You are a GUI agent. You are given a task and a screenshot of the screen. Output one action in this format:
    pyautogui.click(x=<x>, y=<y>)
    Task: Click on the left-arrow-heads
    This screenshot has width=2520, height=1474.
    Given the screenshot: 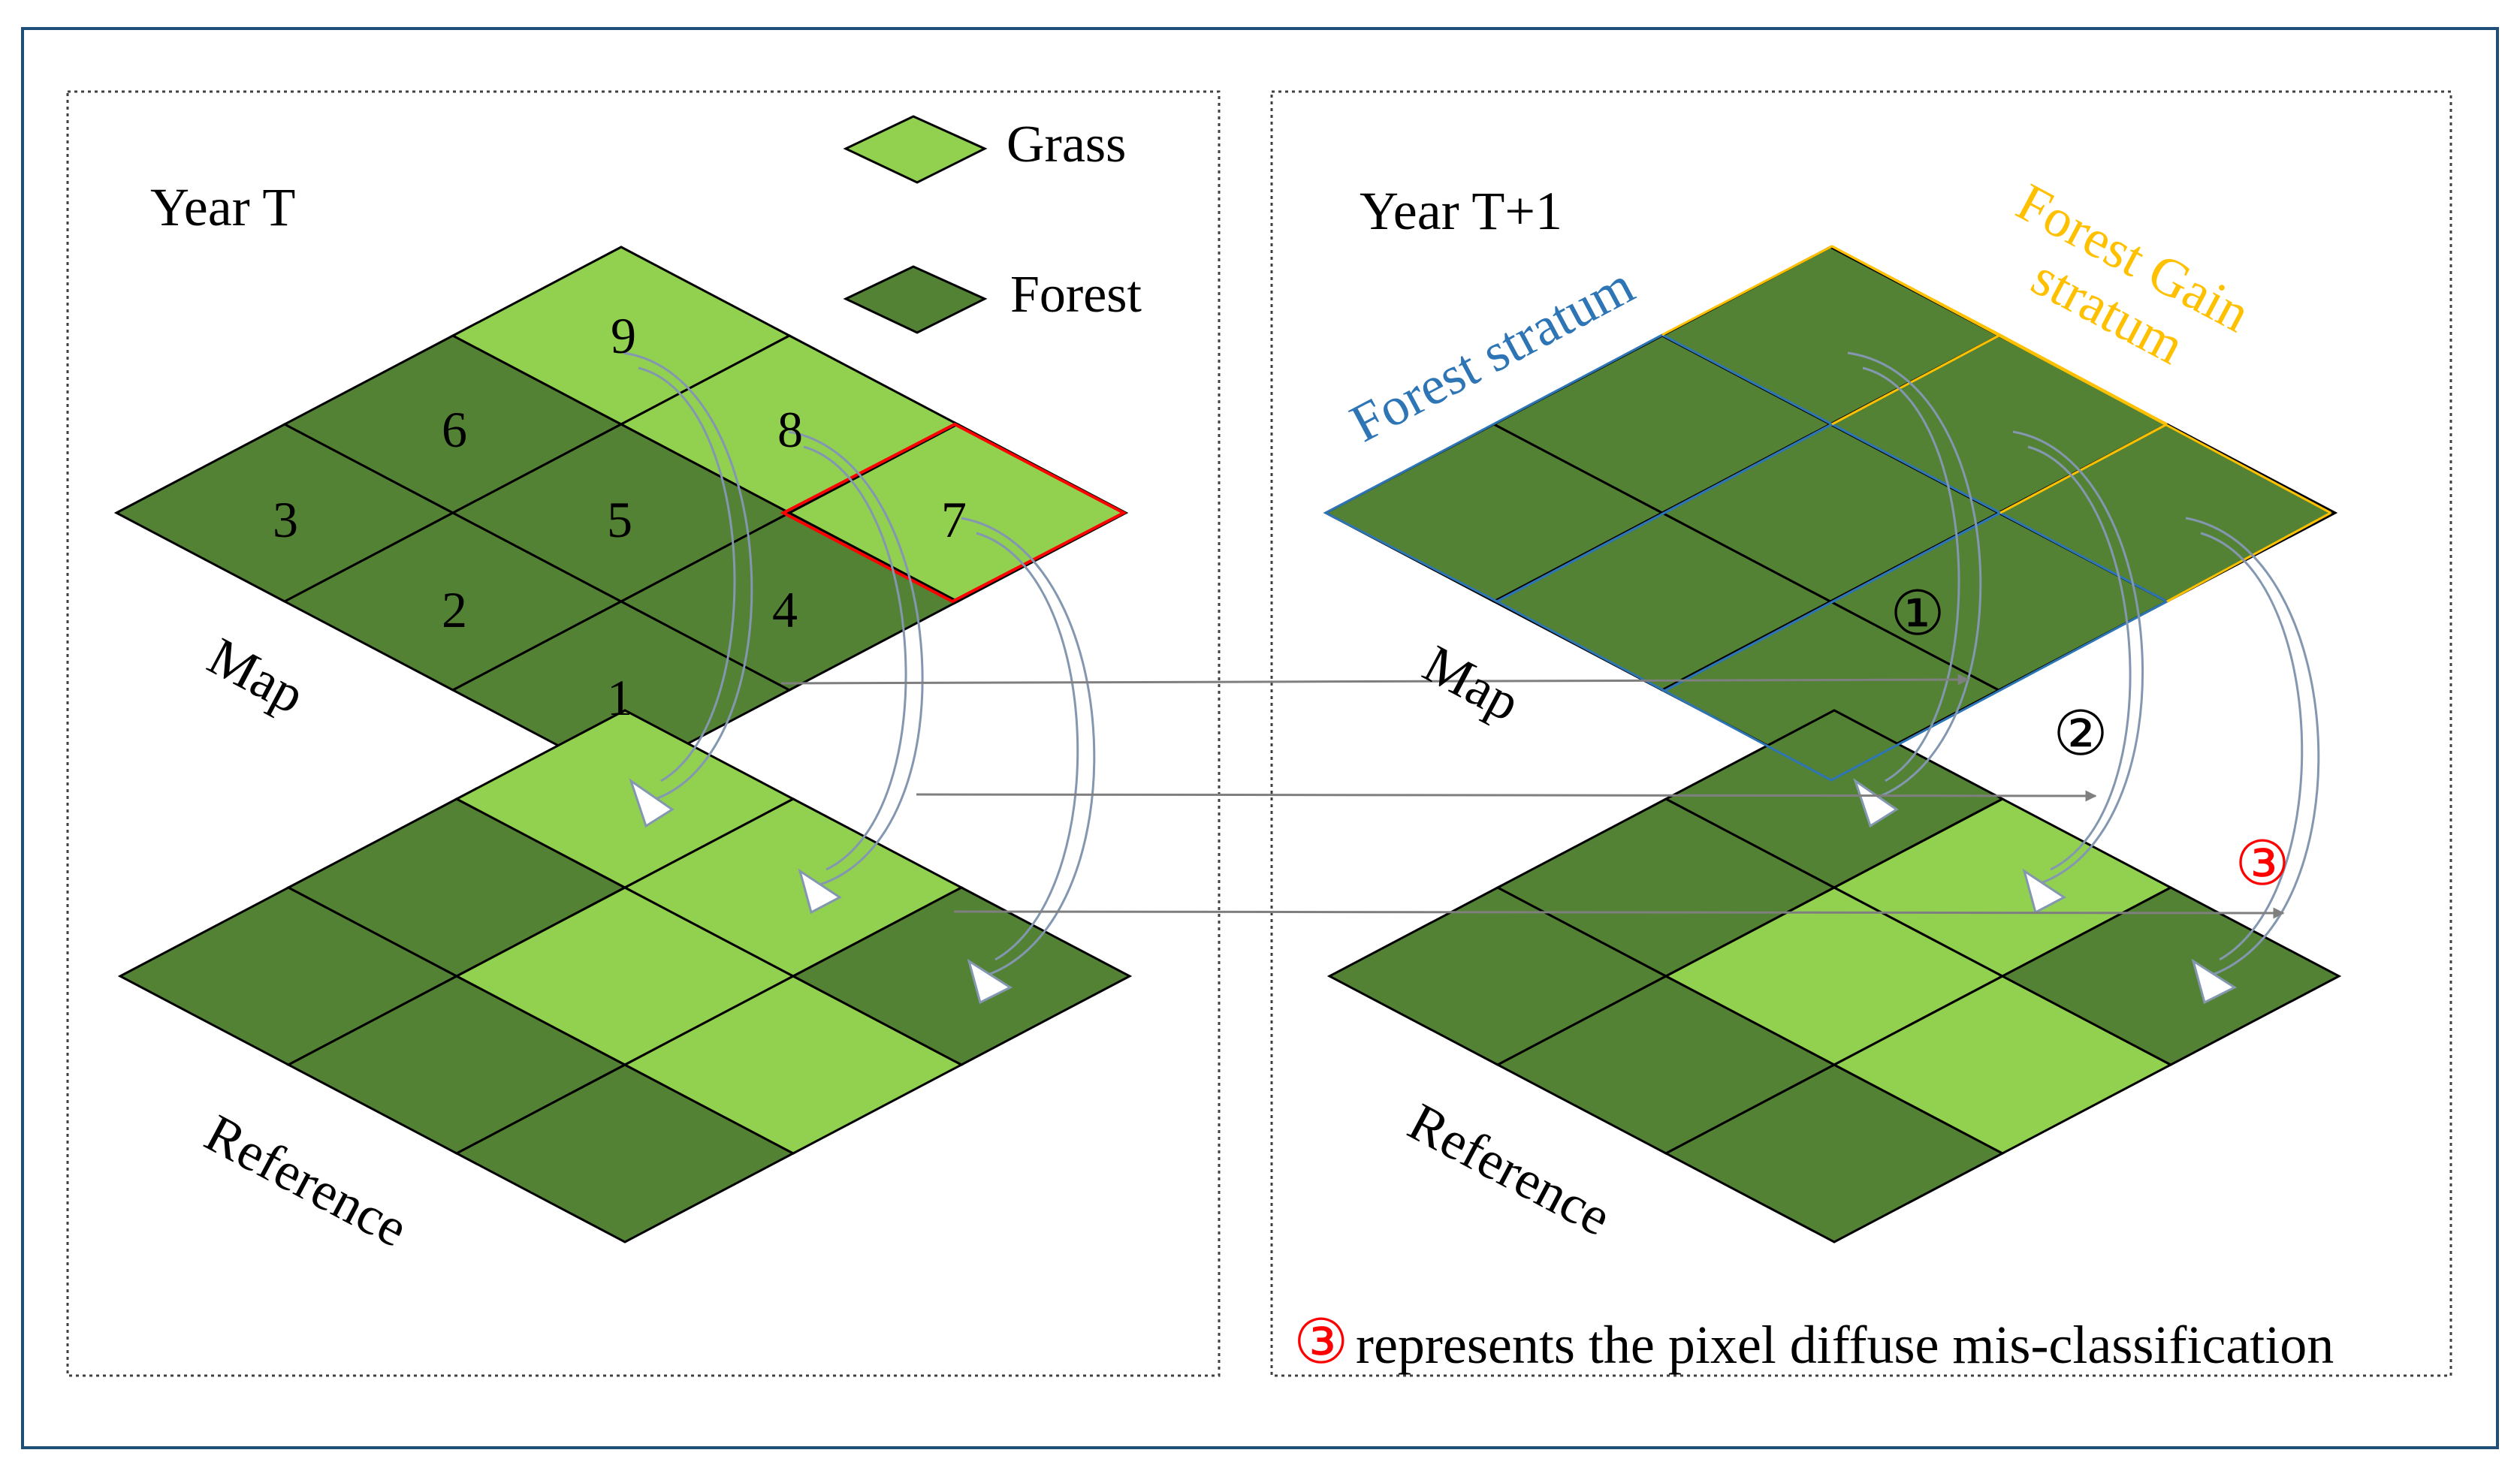 What is the action you would take?
    pyautogui.click(x=821, y=891)
    